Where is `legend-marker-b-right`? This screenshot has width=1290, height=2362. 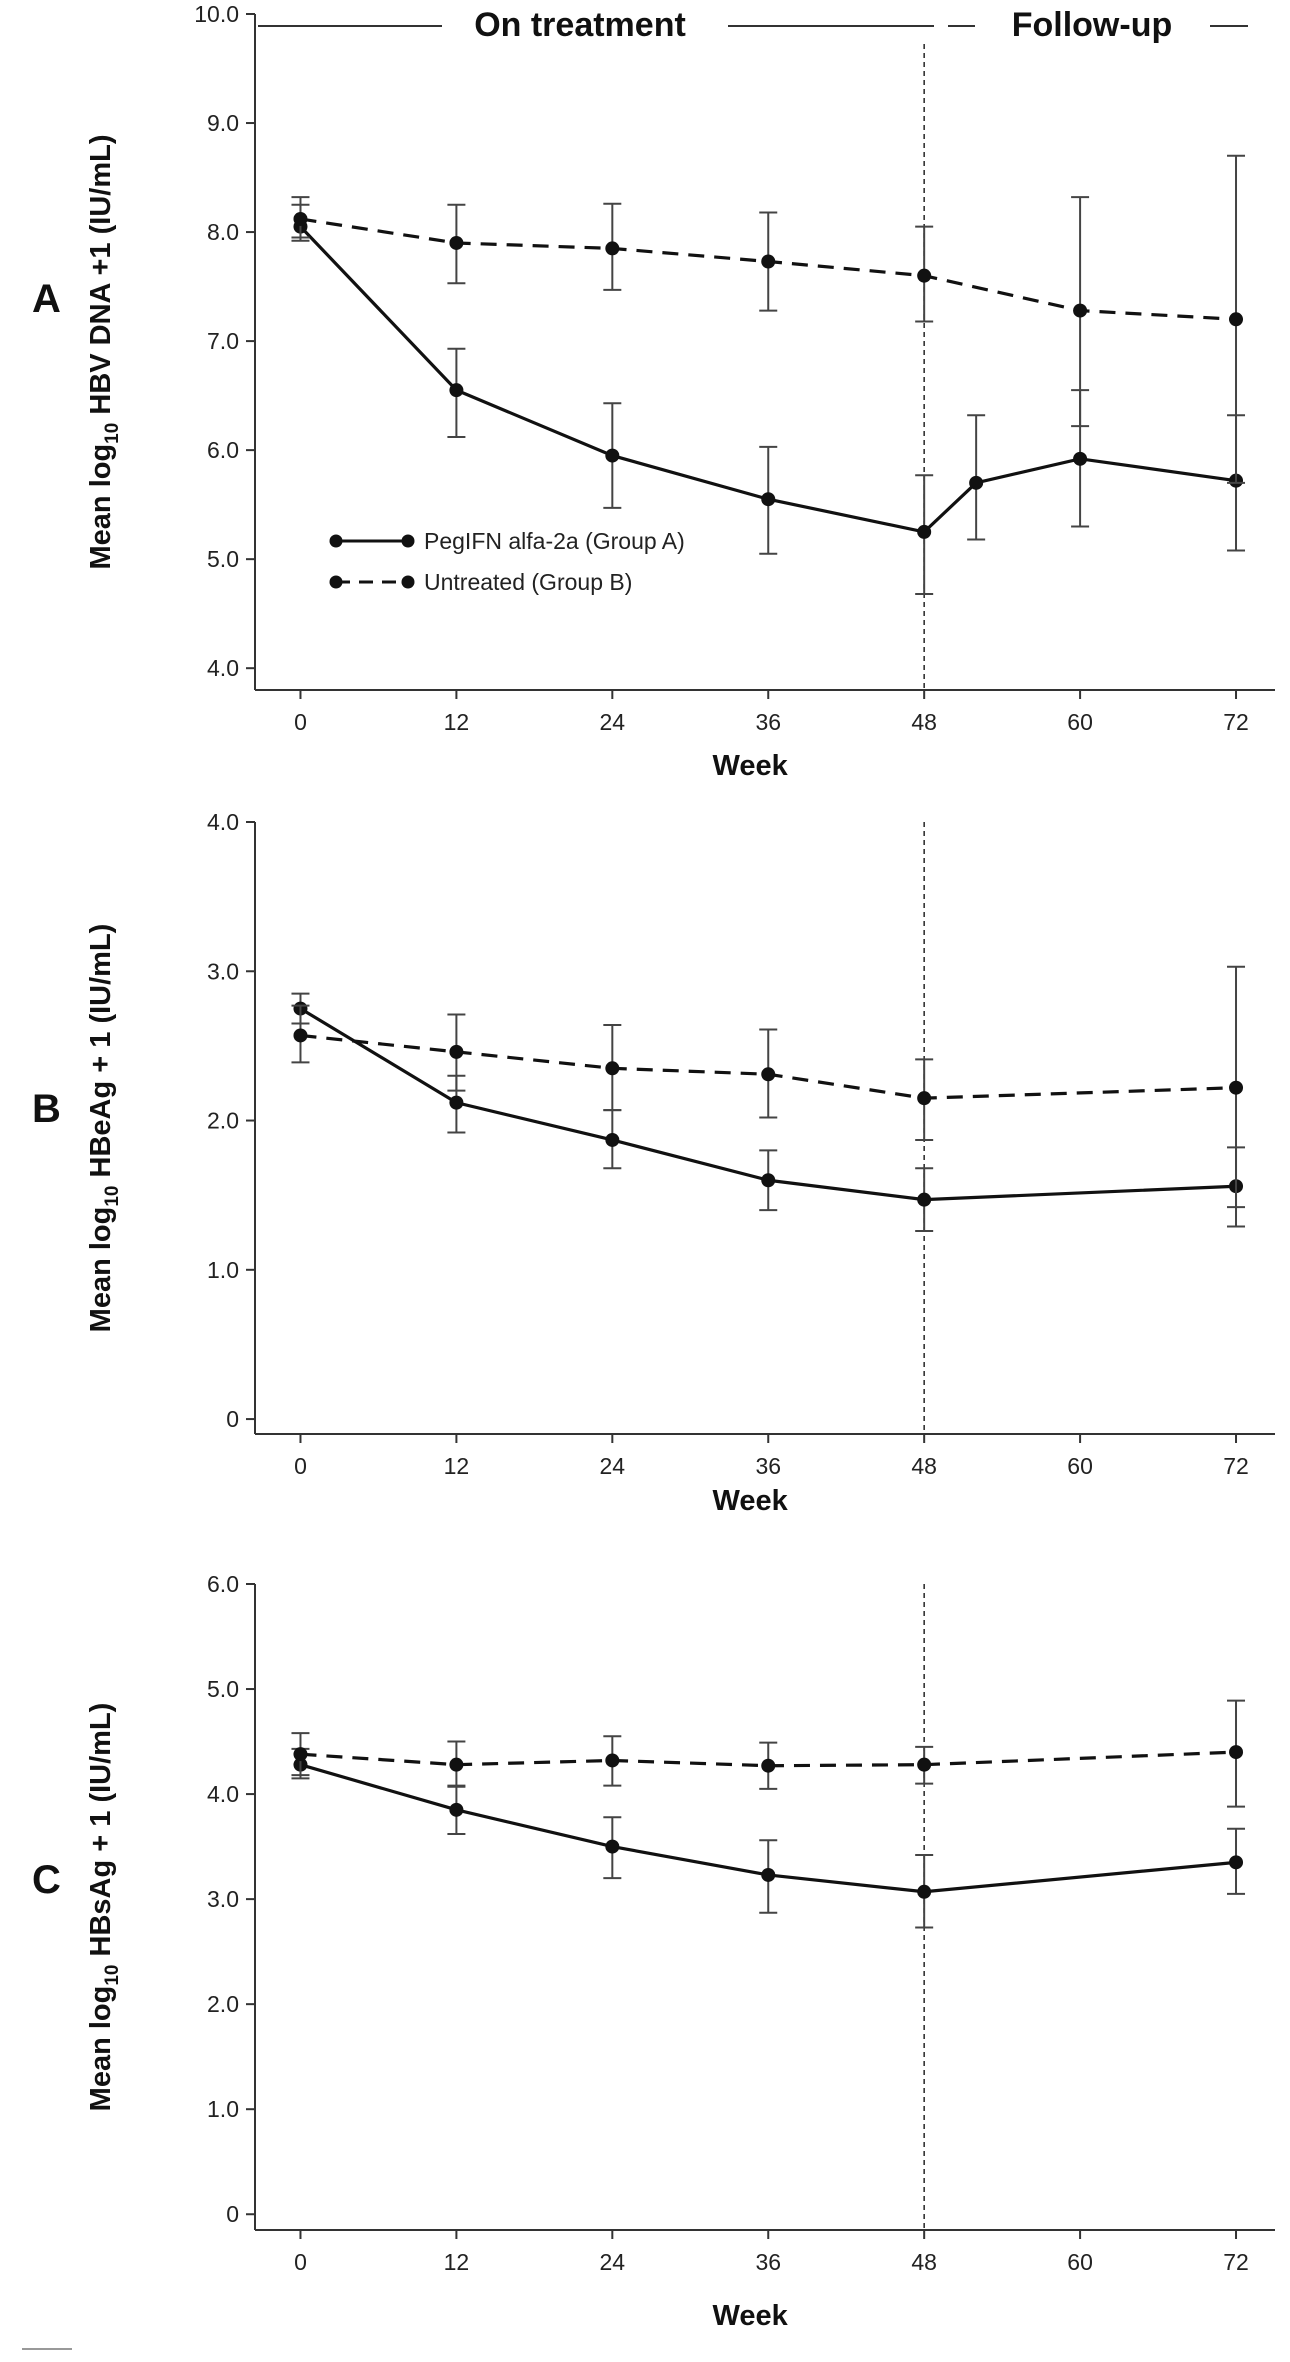
legend-marker-b-right is located at coordinates (408, 582).